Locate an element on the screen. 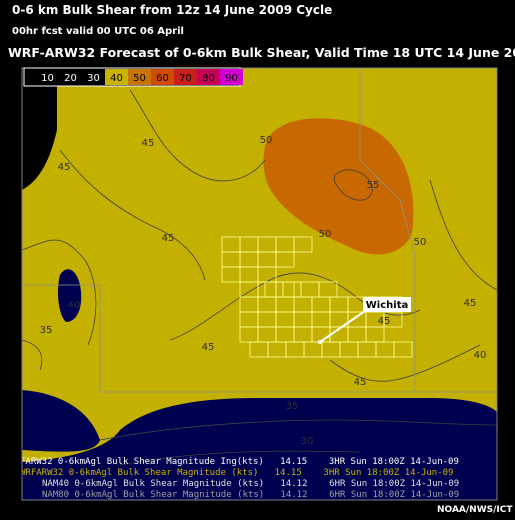 Image resolution: width=515 pixels, height=520 pixels. county-grid is located at coordinates (317, 297).